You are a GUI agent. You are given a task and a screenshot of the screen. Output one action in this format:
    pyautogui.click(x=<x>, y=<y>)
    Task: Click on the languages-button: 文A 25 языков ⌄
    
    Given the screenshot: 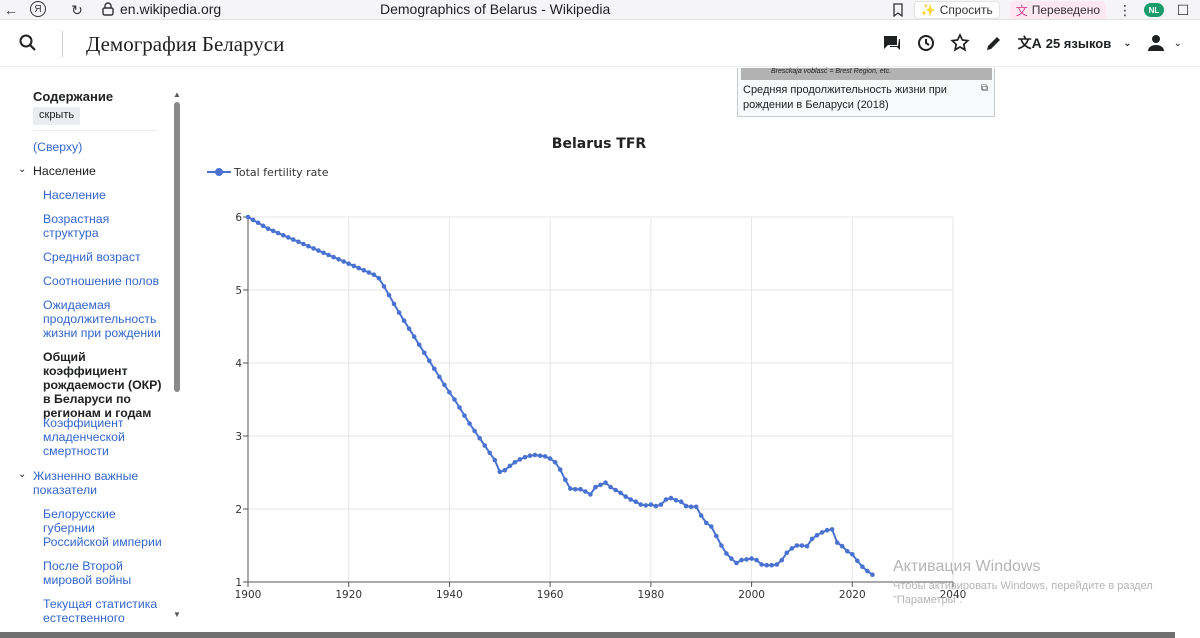 What is the action you would take?
    pyautogui.click(x=1075, y=43)
    